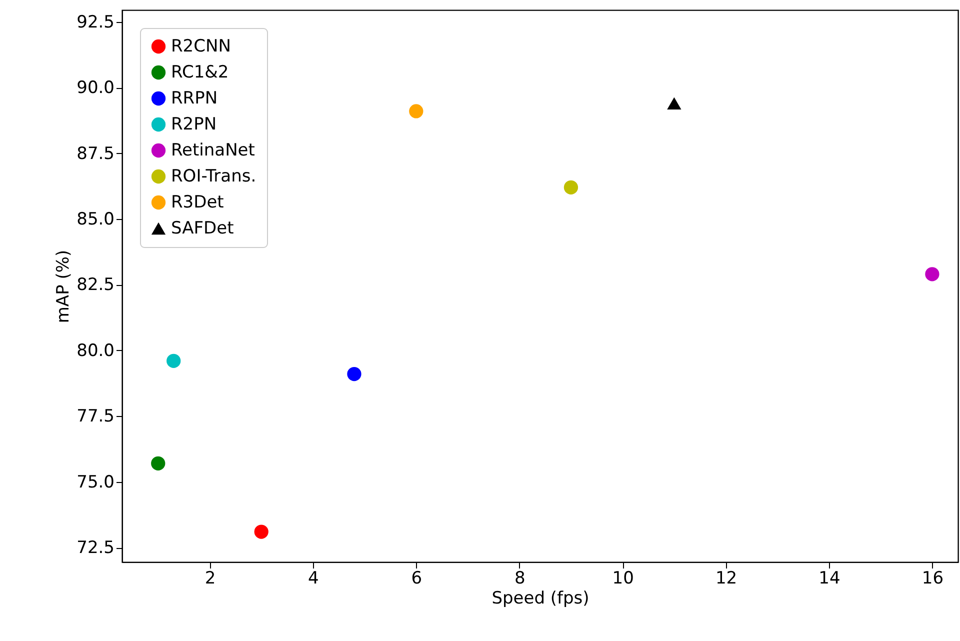 Image resolution: width=960 pixels, height=641 pixels. I want to click on y-axis-title: mAP (%), so click(64, 287).